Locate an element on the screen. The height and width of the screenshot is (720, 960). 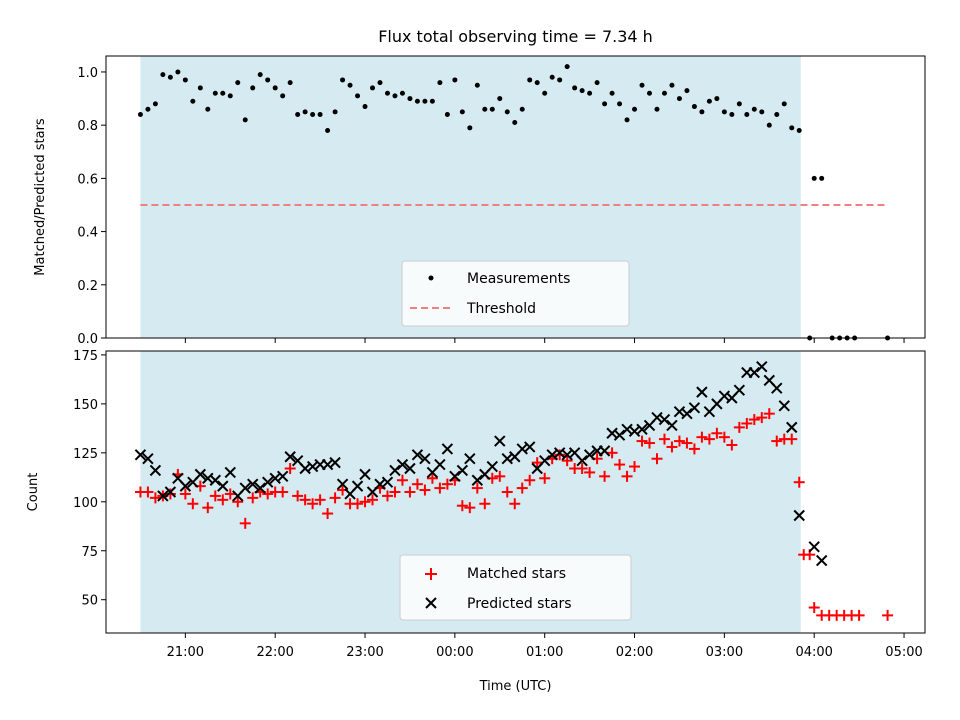
top-y-axis-label: Matched/Predicted stars is located at coordinates (40, 197).